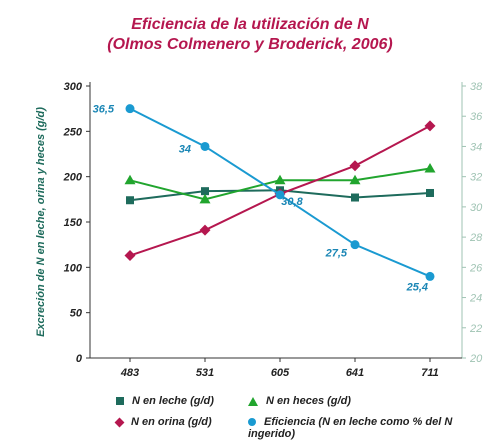 The width and height of the screenshot is (500, 448). Describe the element at coordinates (475, 329) in the screenshot. I see `right-tick-label: 22` at that location.